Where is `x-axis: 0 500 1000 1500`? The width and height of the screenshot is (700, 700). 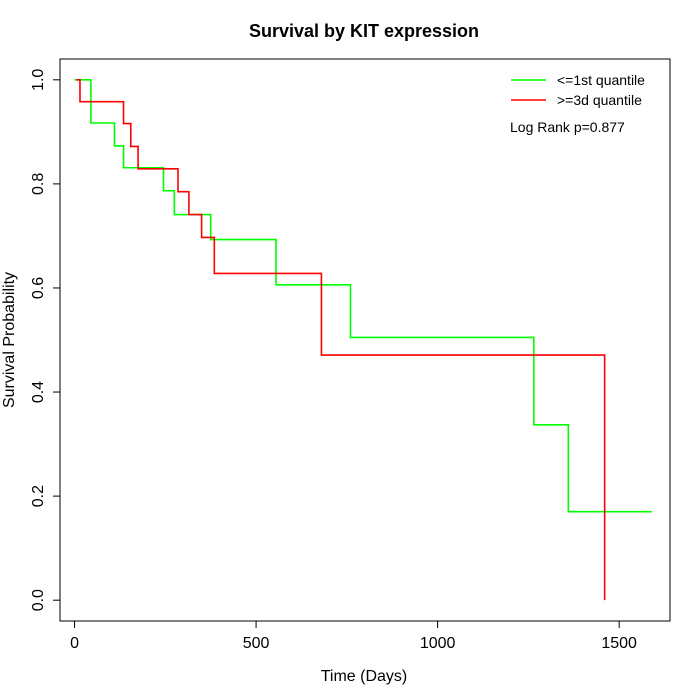 x-axis: 0 500 1000 1500 is located at coordinates (353, 636).